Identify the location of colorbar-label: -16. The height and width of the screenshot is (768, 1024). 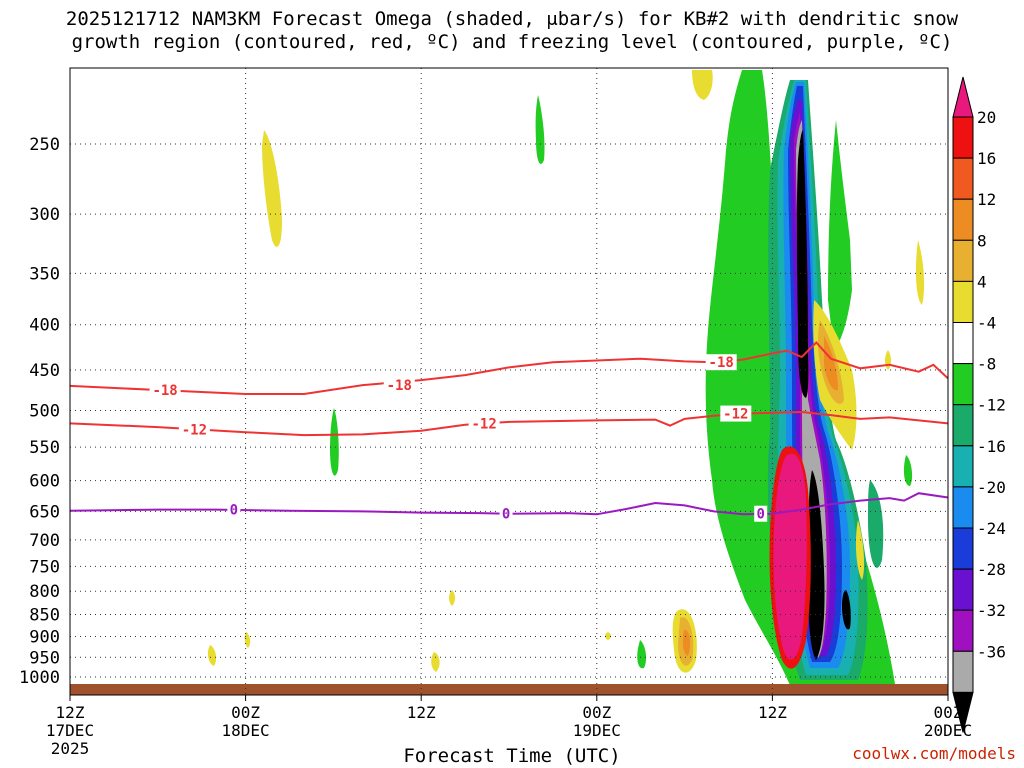
(991, 446).